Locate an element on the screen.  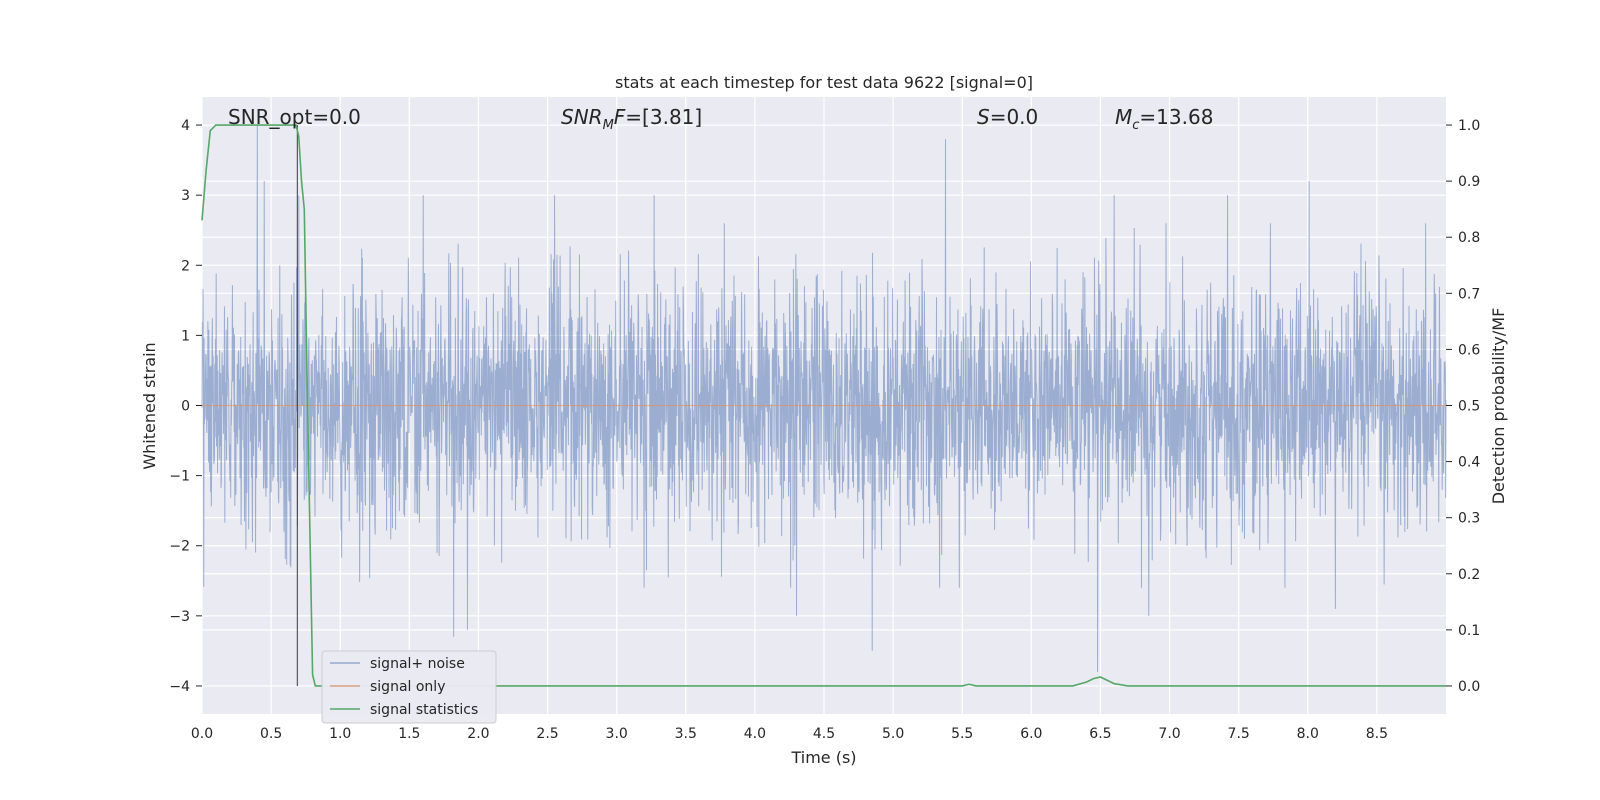
x-tick-label: 1.0 is located at coordinates (340, 734).